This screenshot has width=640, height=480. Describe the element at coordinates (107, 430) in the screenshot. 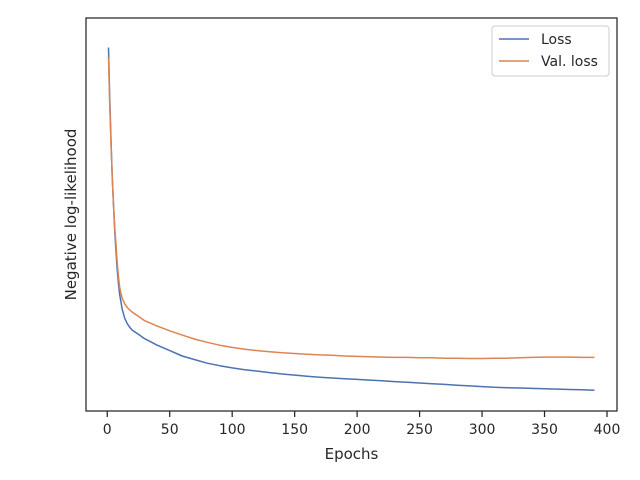

I see `x-tick-label: 0` at that location.